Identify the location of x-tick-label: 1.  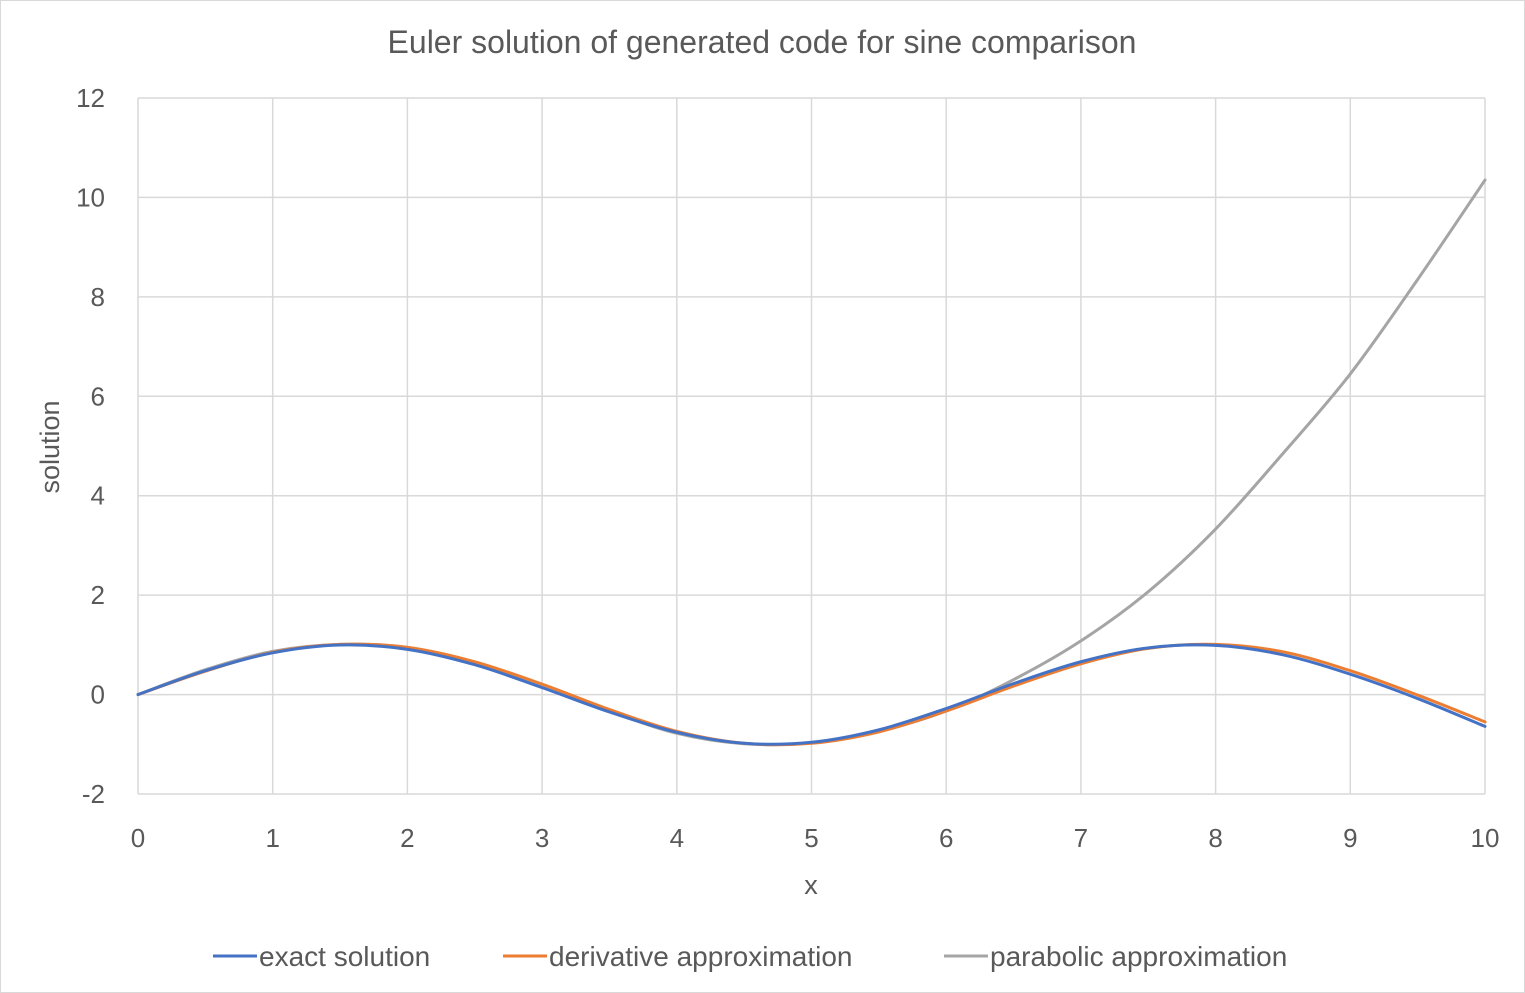
(272, 838).